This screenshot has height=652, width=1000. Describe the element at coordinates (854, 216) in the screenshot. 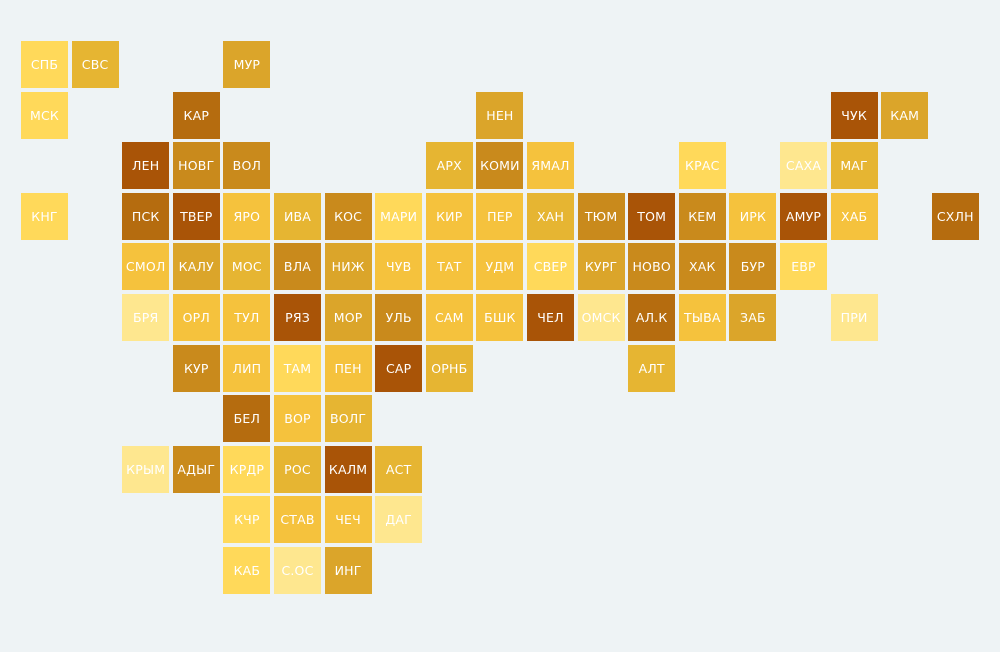

I see `region-tile: ХАБ` at that location.